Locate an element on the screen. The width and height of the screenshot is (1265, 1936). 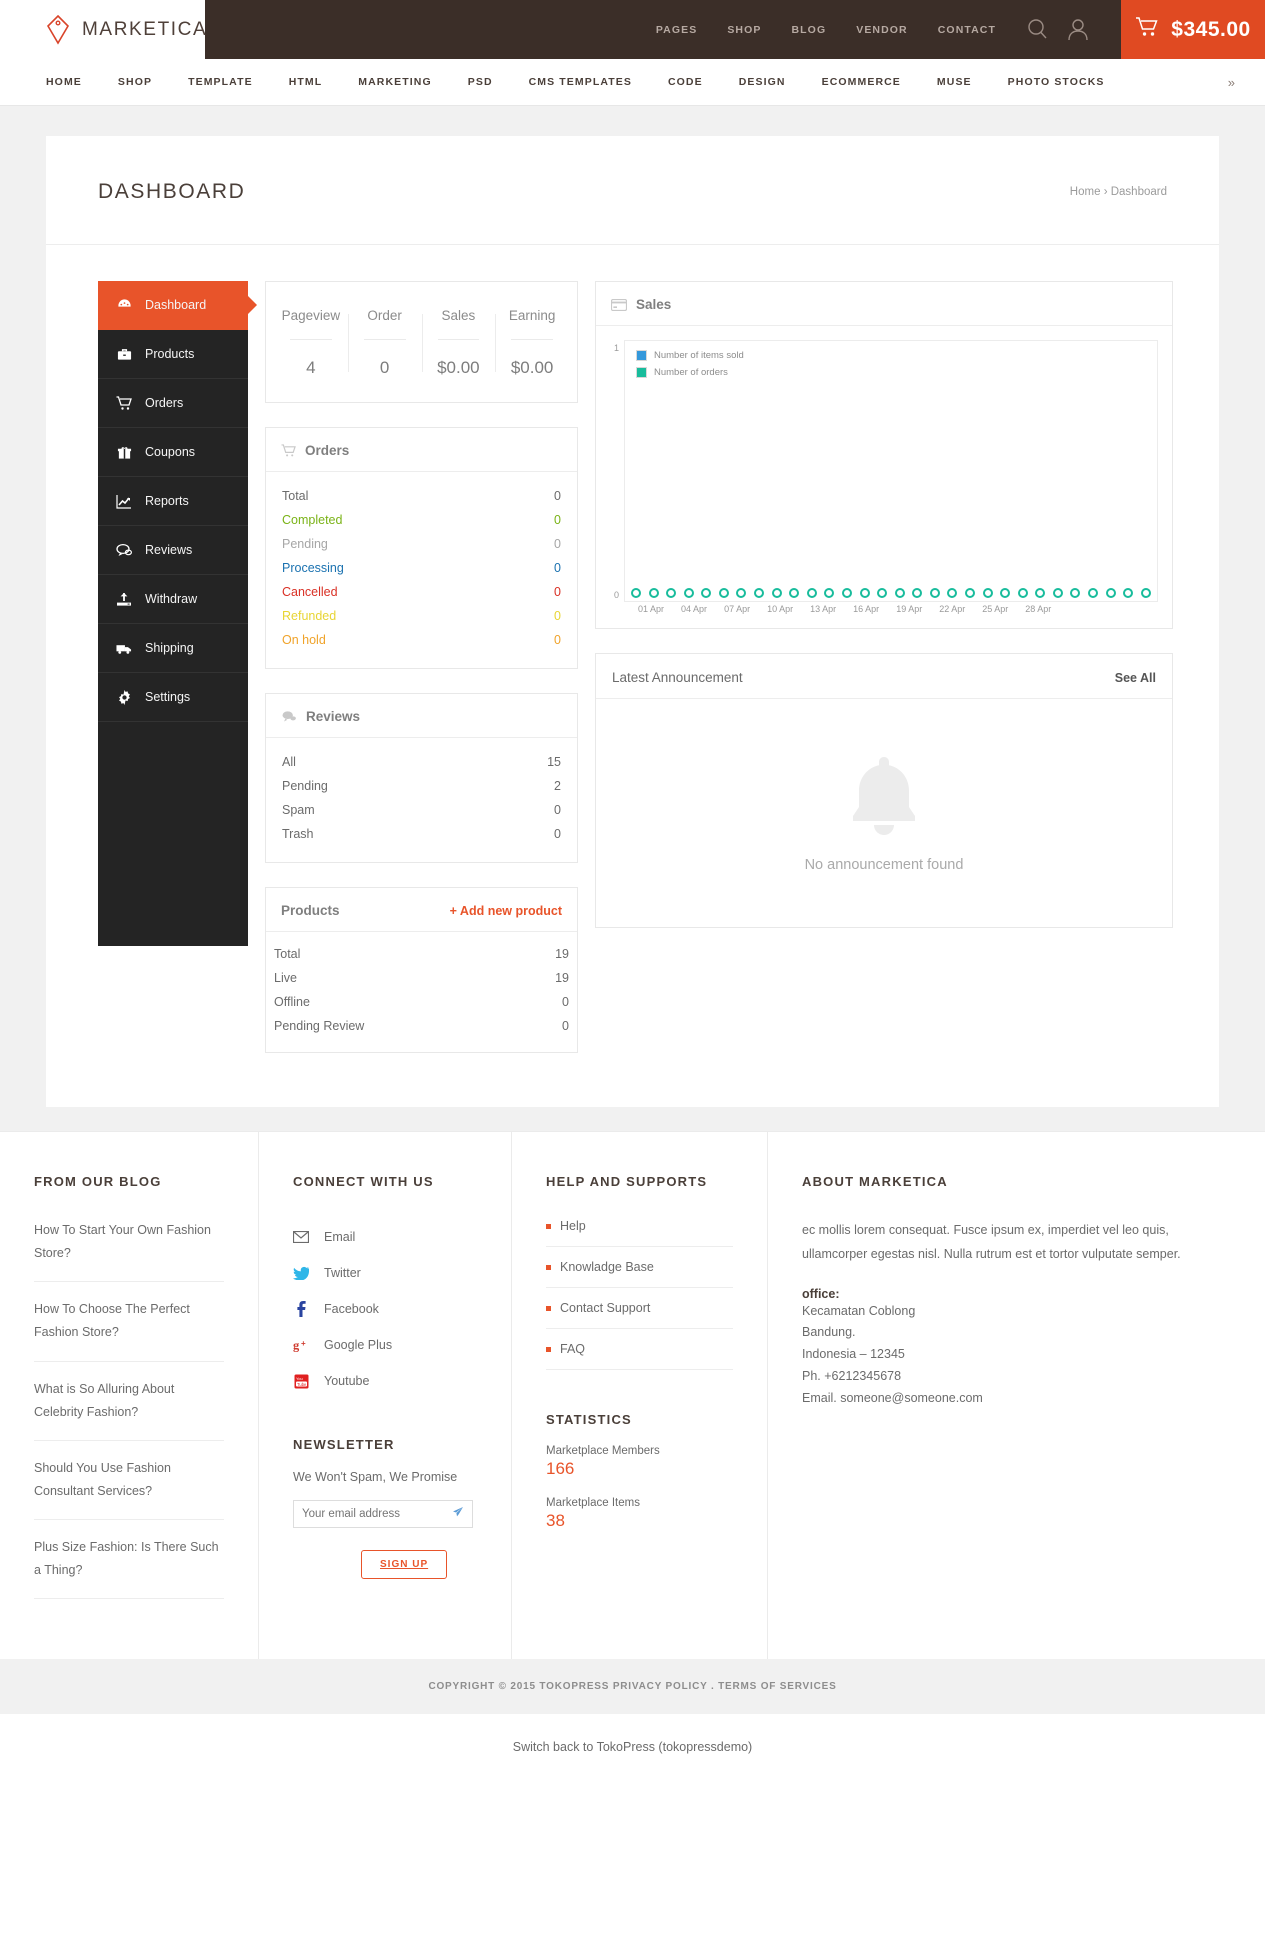
sidebar-item-withdraw: Withdraw is located at coordinates (173, 599).